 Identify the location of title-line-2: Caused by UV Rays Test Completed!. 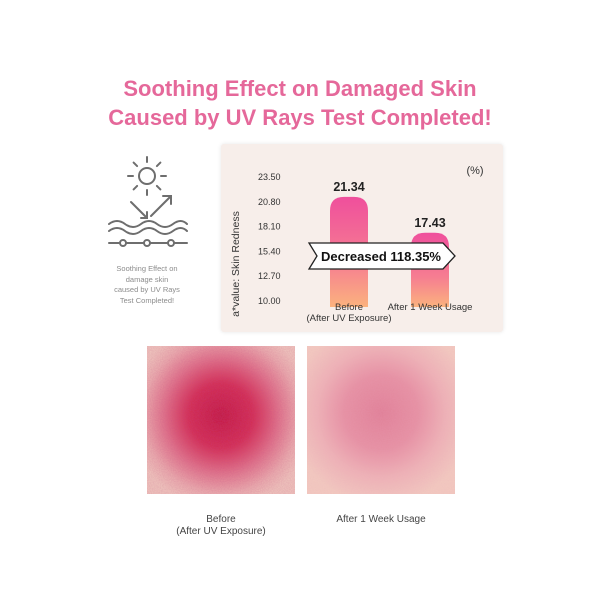
(300, 117).